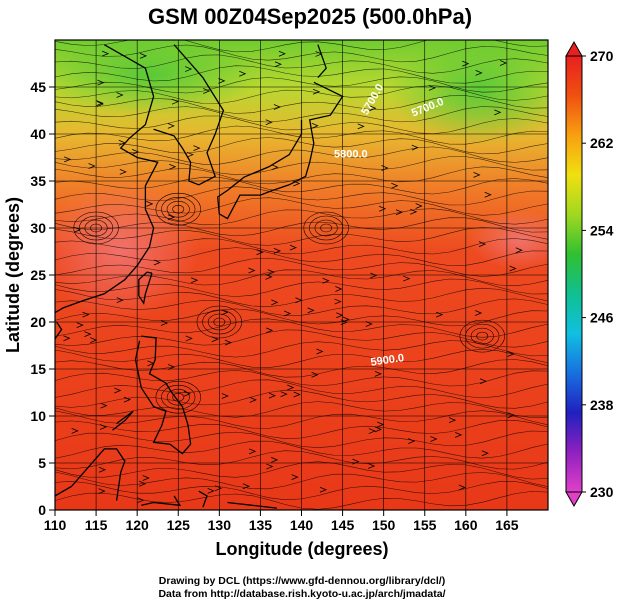 This screenshot has width=619, height=605. What do you see at coordinates (179, 525) in the screenshot?
I see `x-tick-label: 125` at bounding box center [179, 525].